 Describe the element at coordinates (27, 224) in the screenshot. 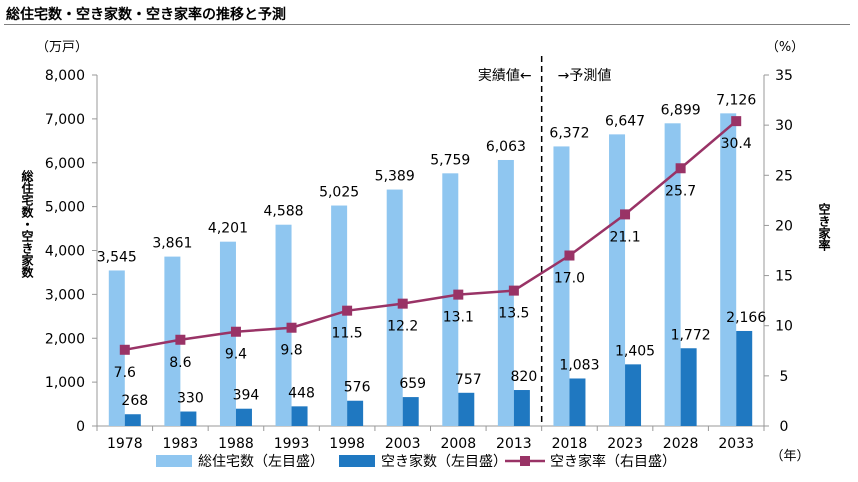

I see `left-axis-label: 総住宅数・空き家数` at that location.